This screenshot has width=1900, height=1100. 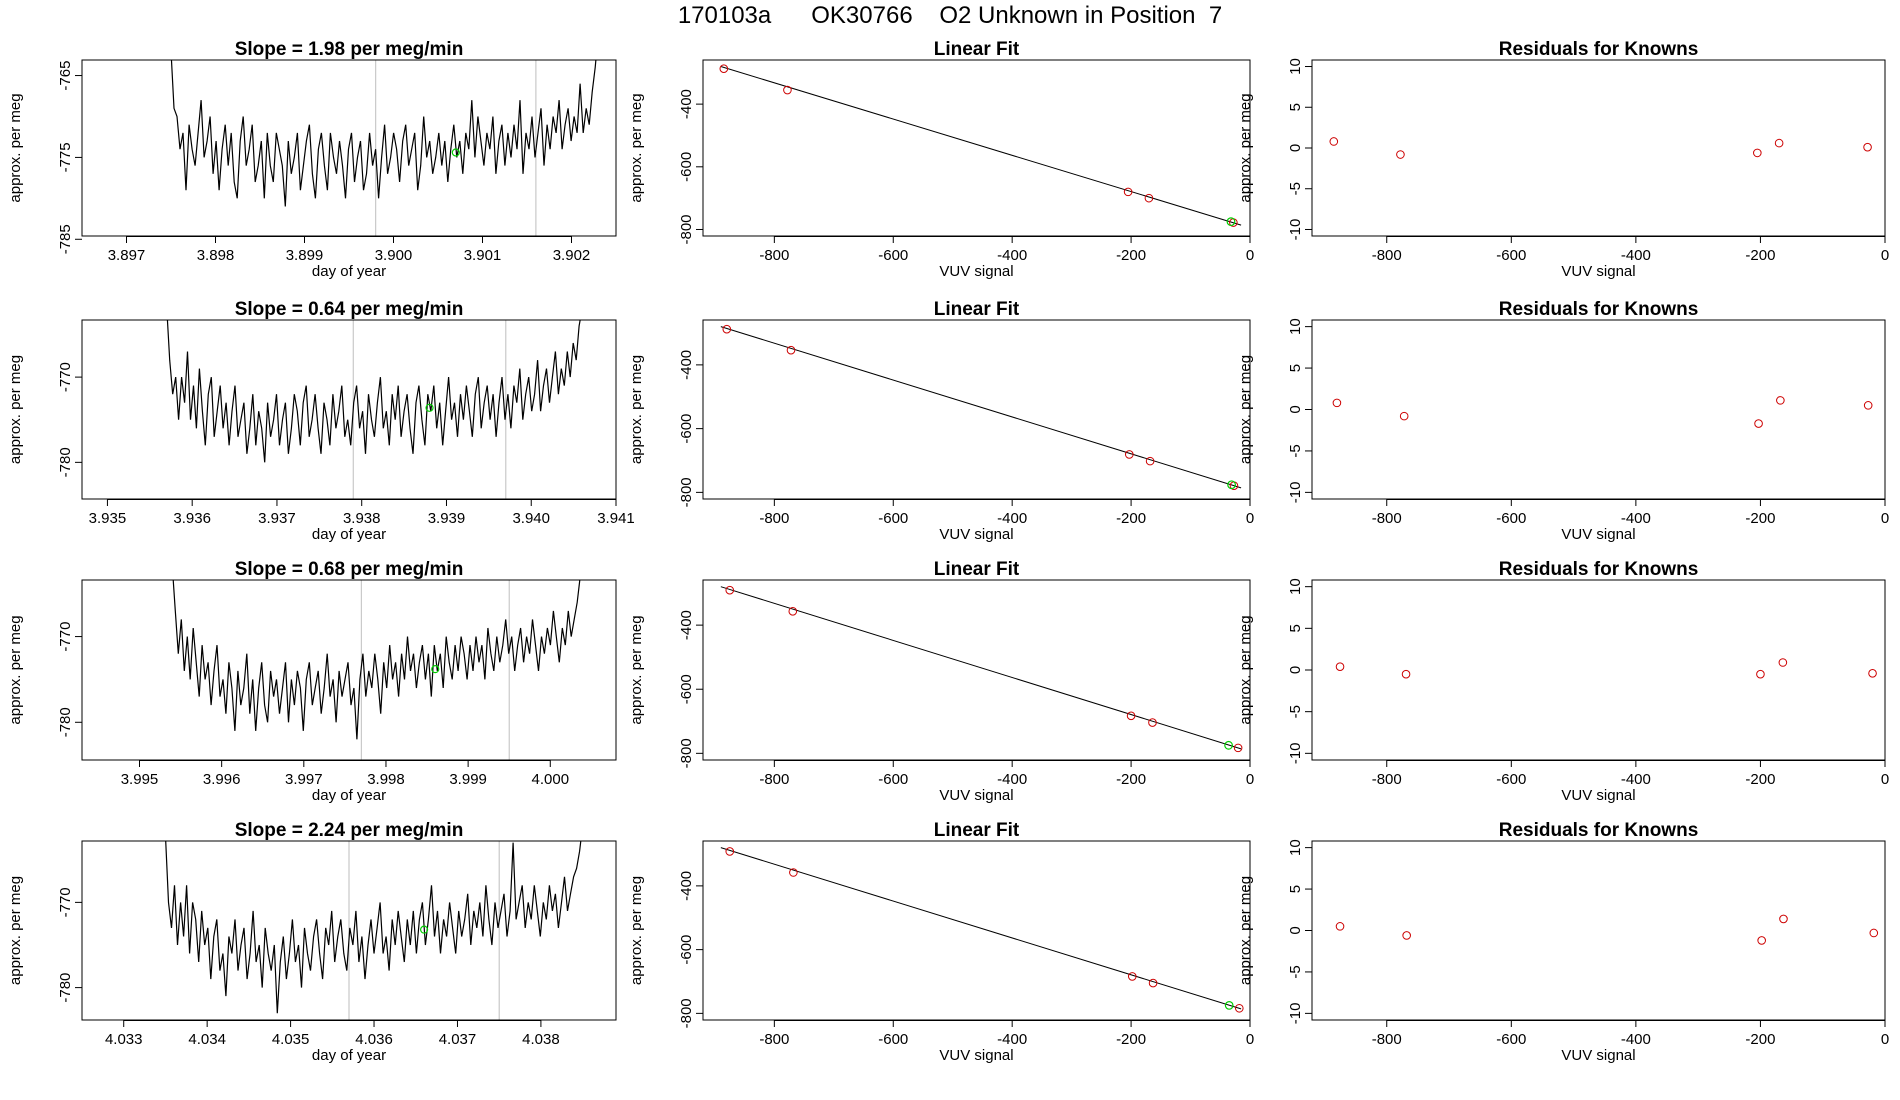 I want to click on x-tick-label: 3.996, so click(x=222, y=779).